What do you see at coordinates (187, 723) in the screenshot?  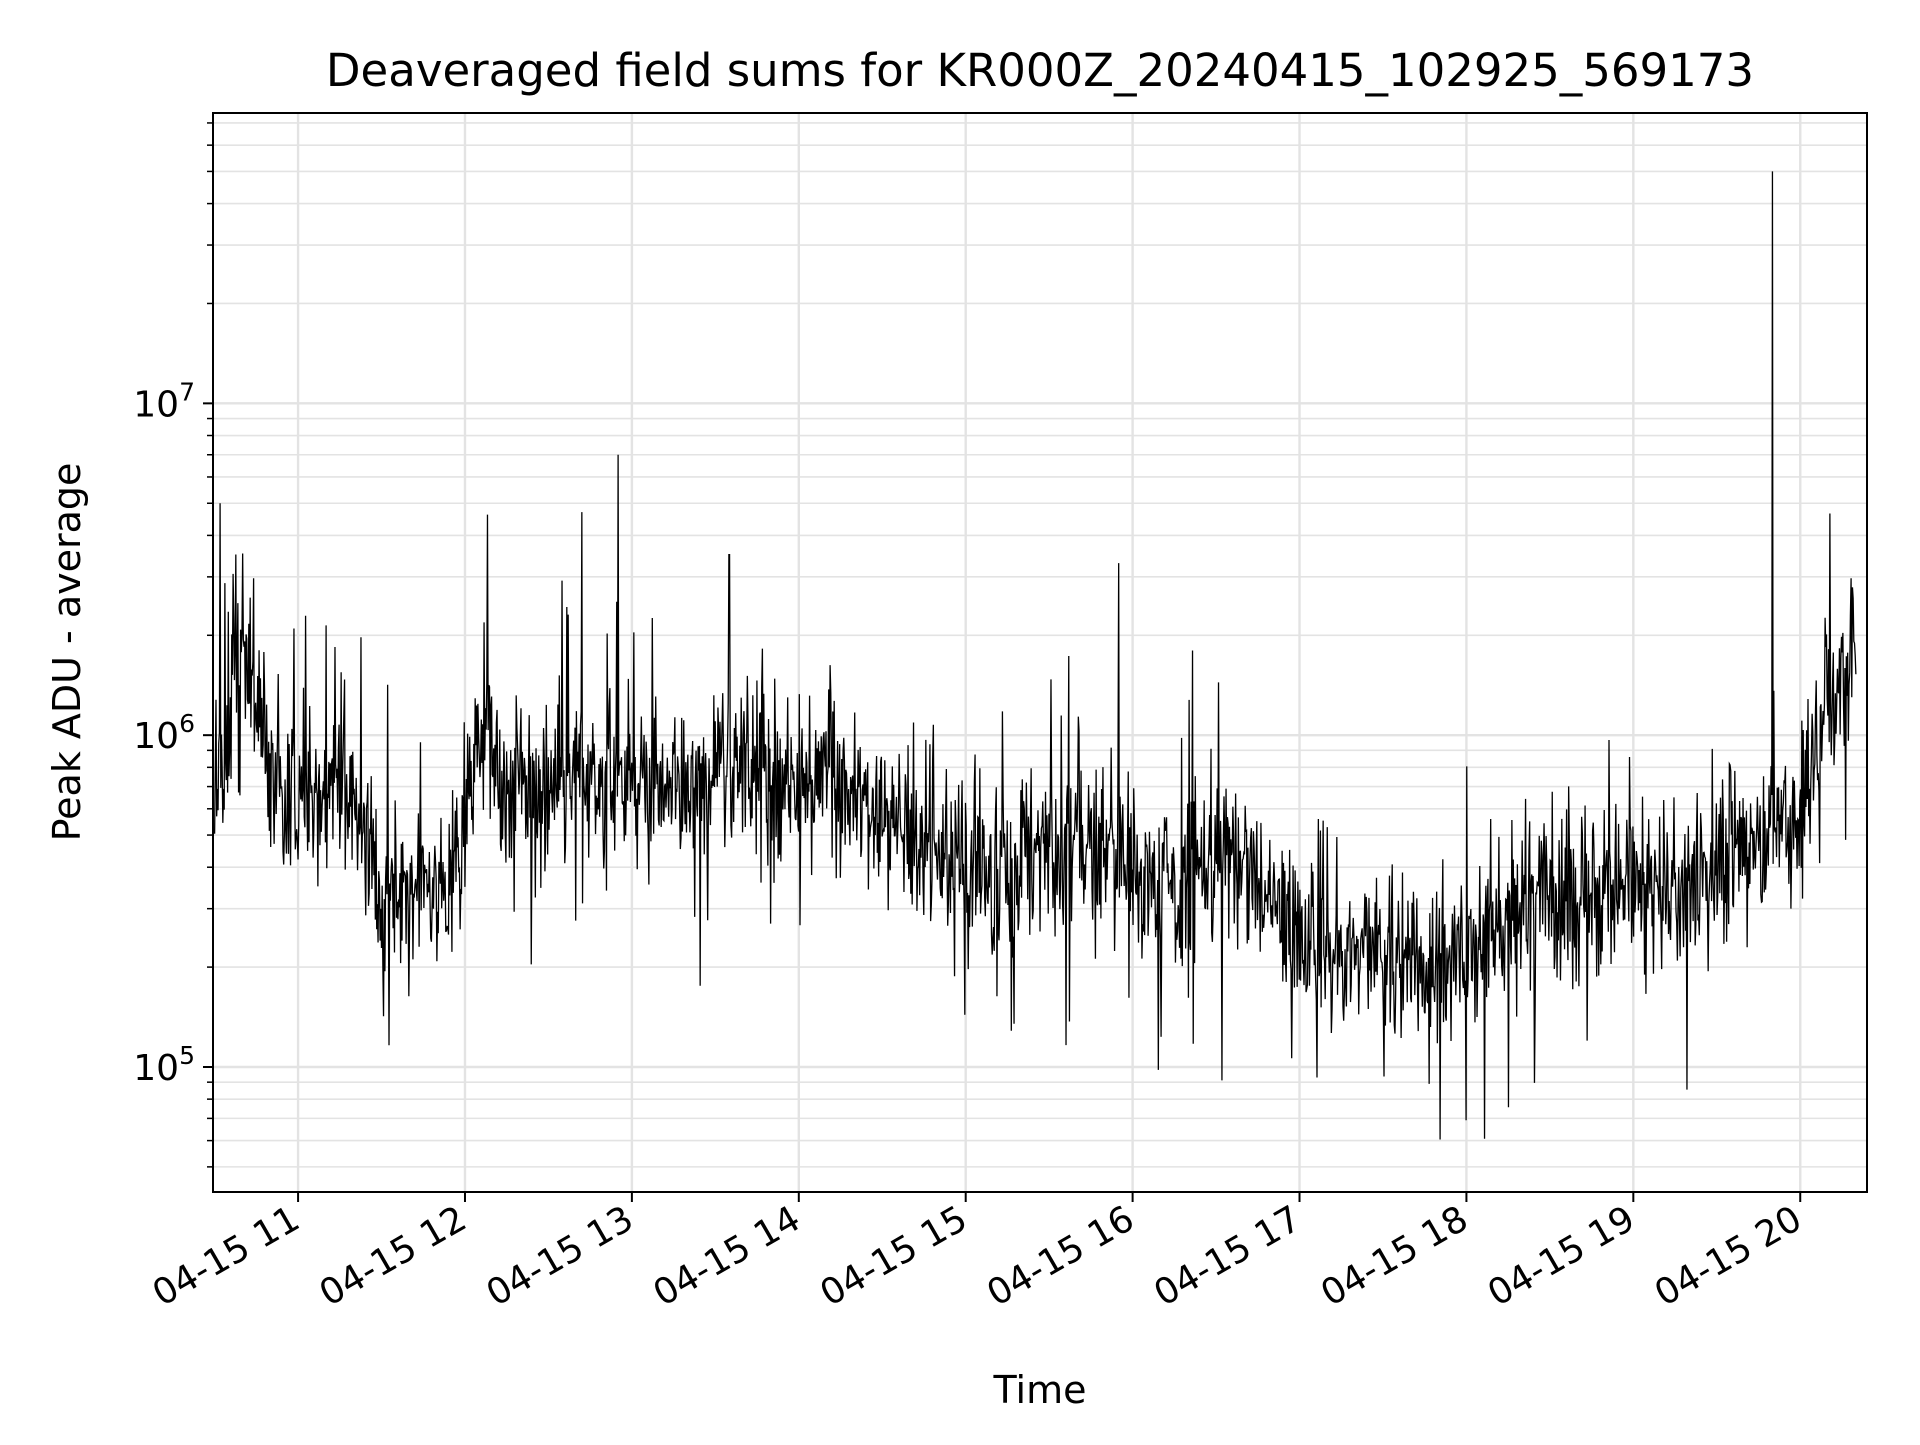 I see `y-tick-exponent: 6` at bounding box center [187, 723].